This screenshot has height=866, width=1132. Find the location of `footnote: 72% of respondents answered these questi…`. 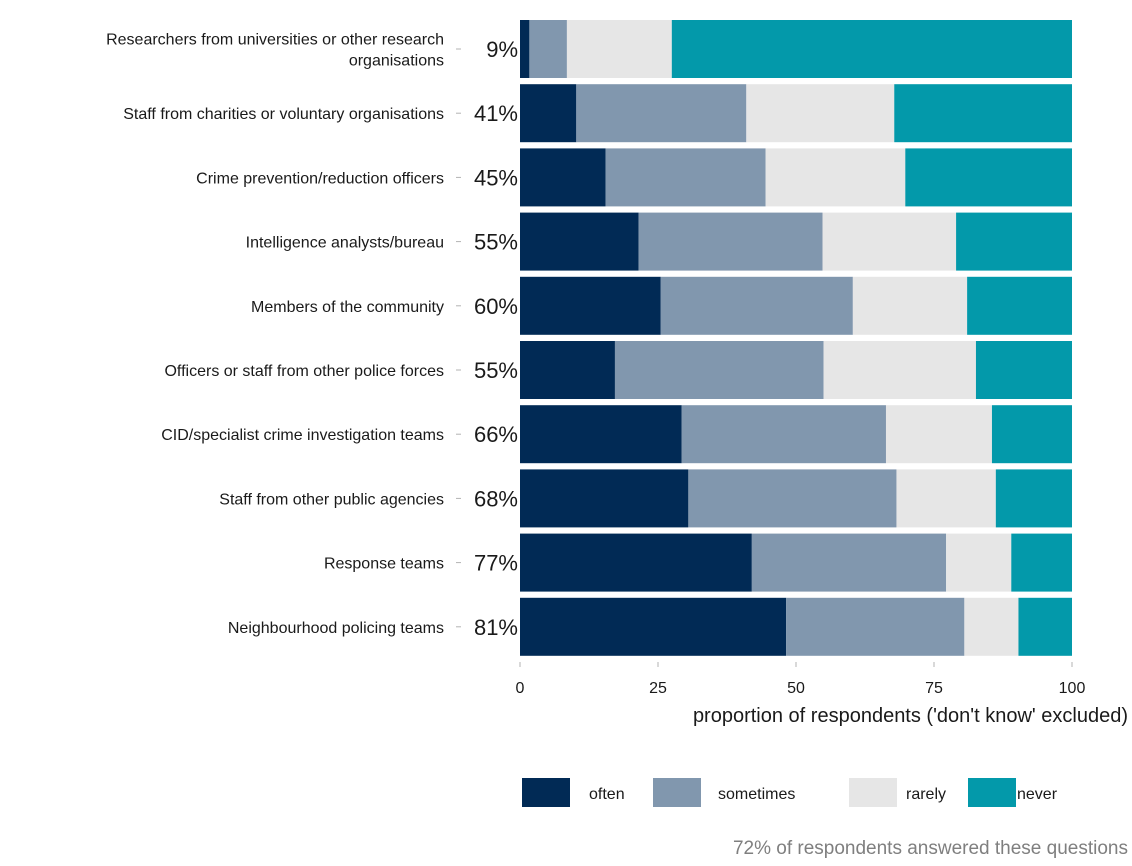

footnote: 72% of respondents answered these questi… is located at coordinates (930, 848).